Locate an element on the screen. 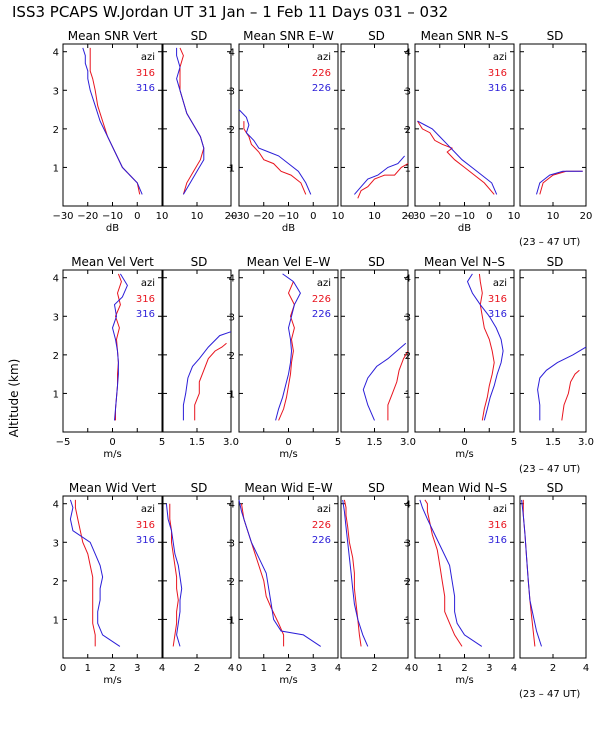  x-tick-label: 20 is located at coordinates (231, 216).